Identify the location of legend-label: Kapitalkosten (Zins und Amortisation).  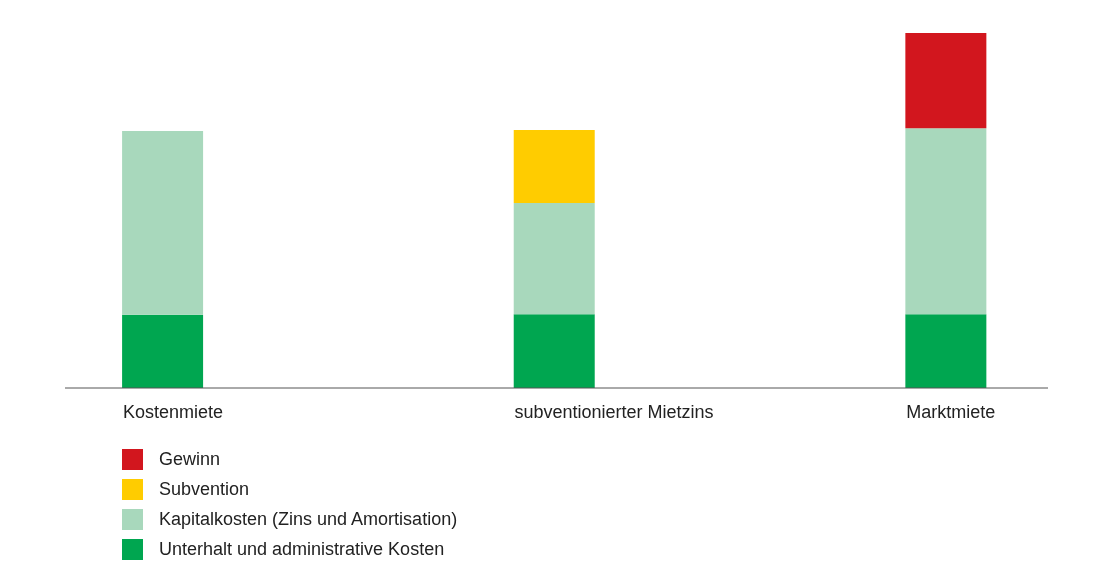
(308, 519).